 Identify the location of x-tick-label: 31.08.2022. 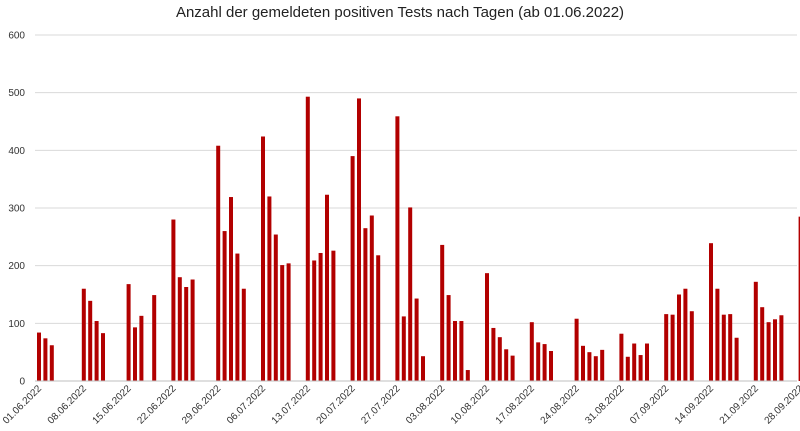
(604, 404).